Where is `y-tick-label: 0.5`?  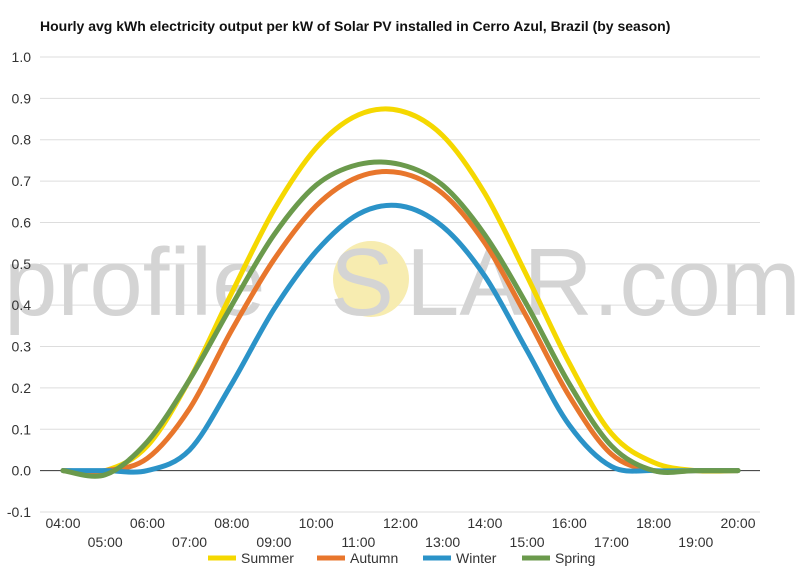
y-tick-label: 0.5 is located at coordinates (22, 264).